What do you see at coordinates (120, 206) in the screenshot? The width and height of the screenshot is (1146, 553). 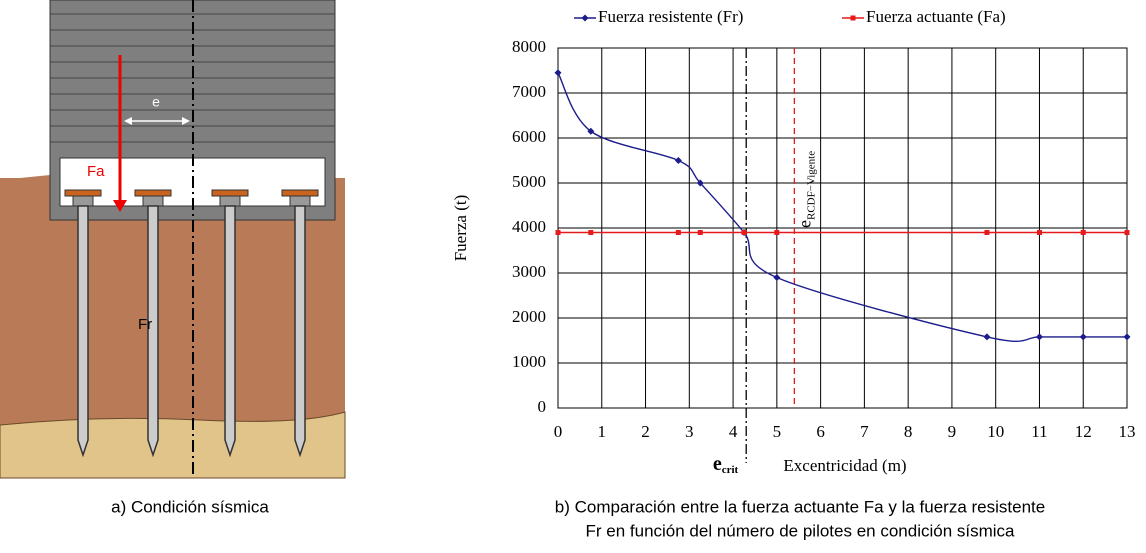 I see `fa-arrow-head` at bounding box center [120, 206].